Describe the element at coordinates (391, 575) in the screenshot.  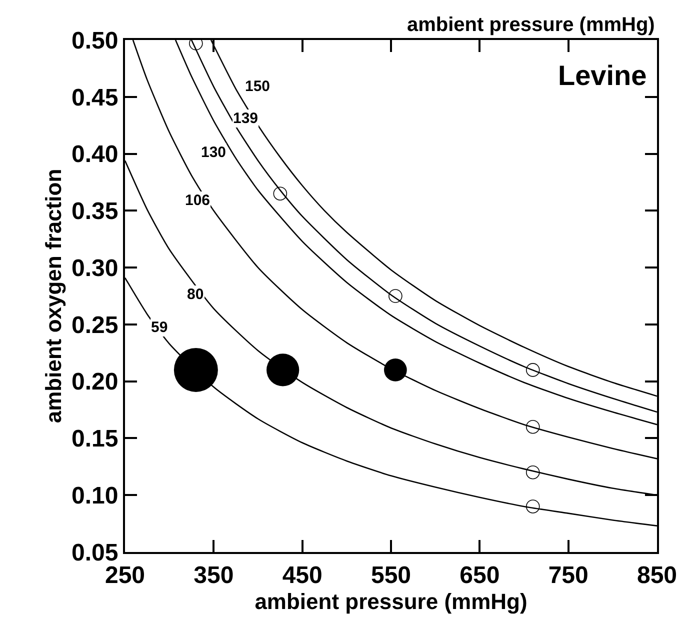
I see `x-tick-label: 550` at that location.